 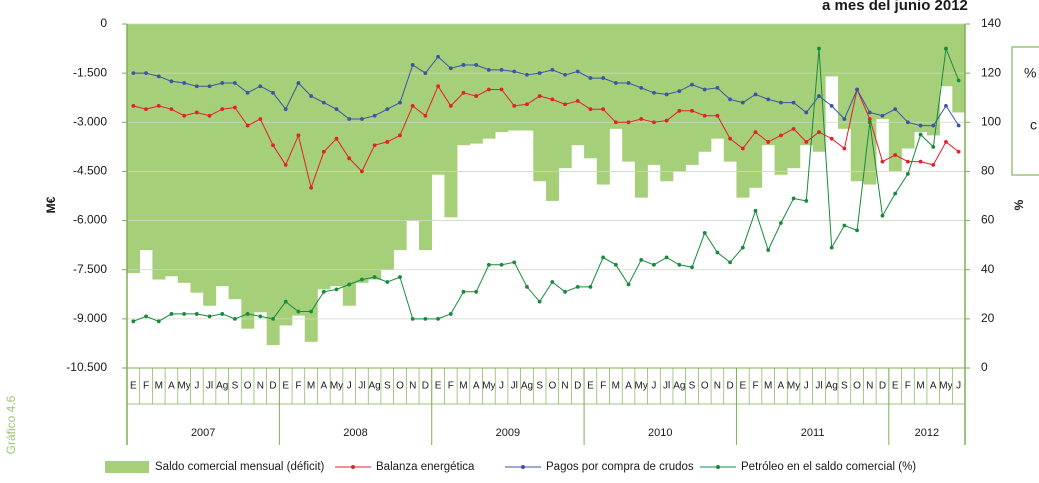 I want to click on y2-tick-label: 40, so click(x=988, y=269).